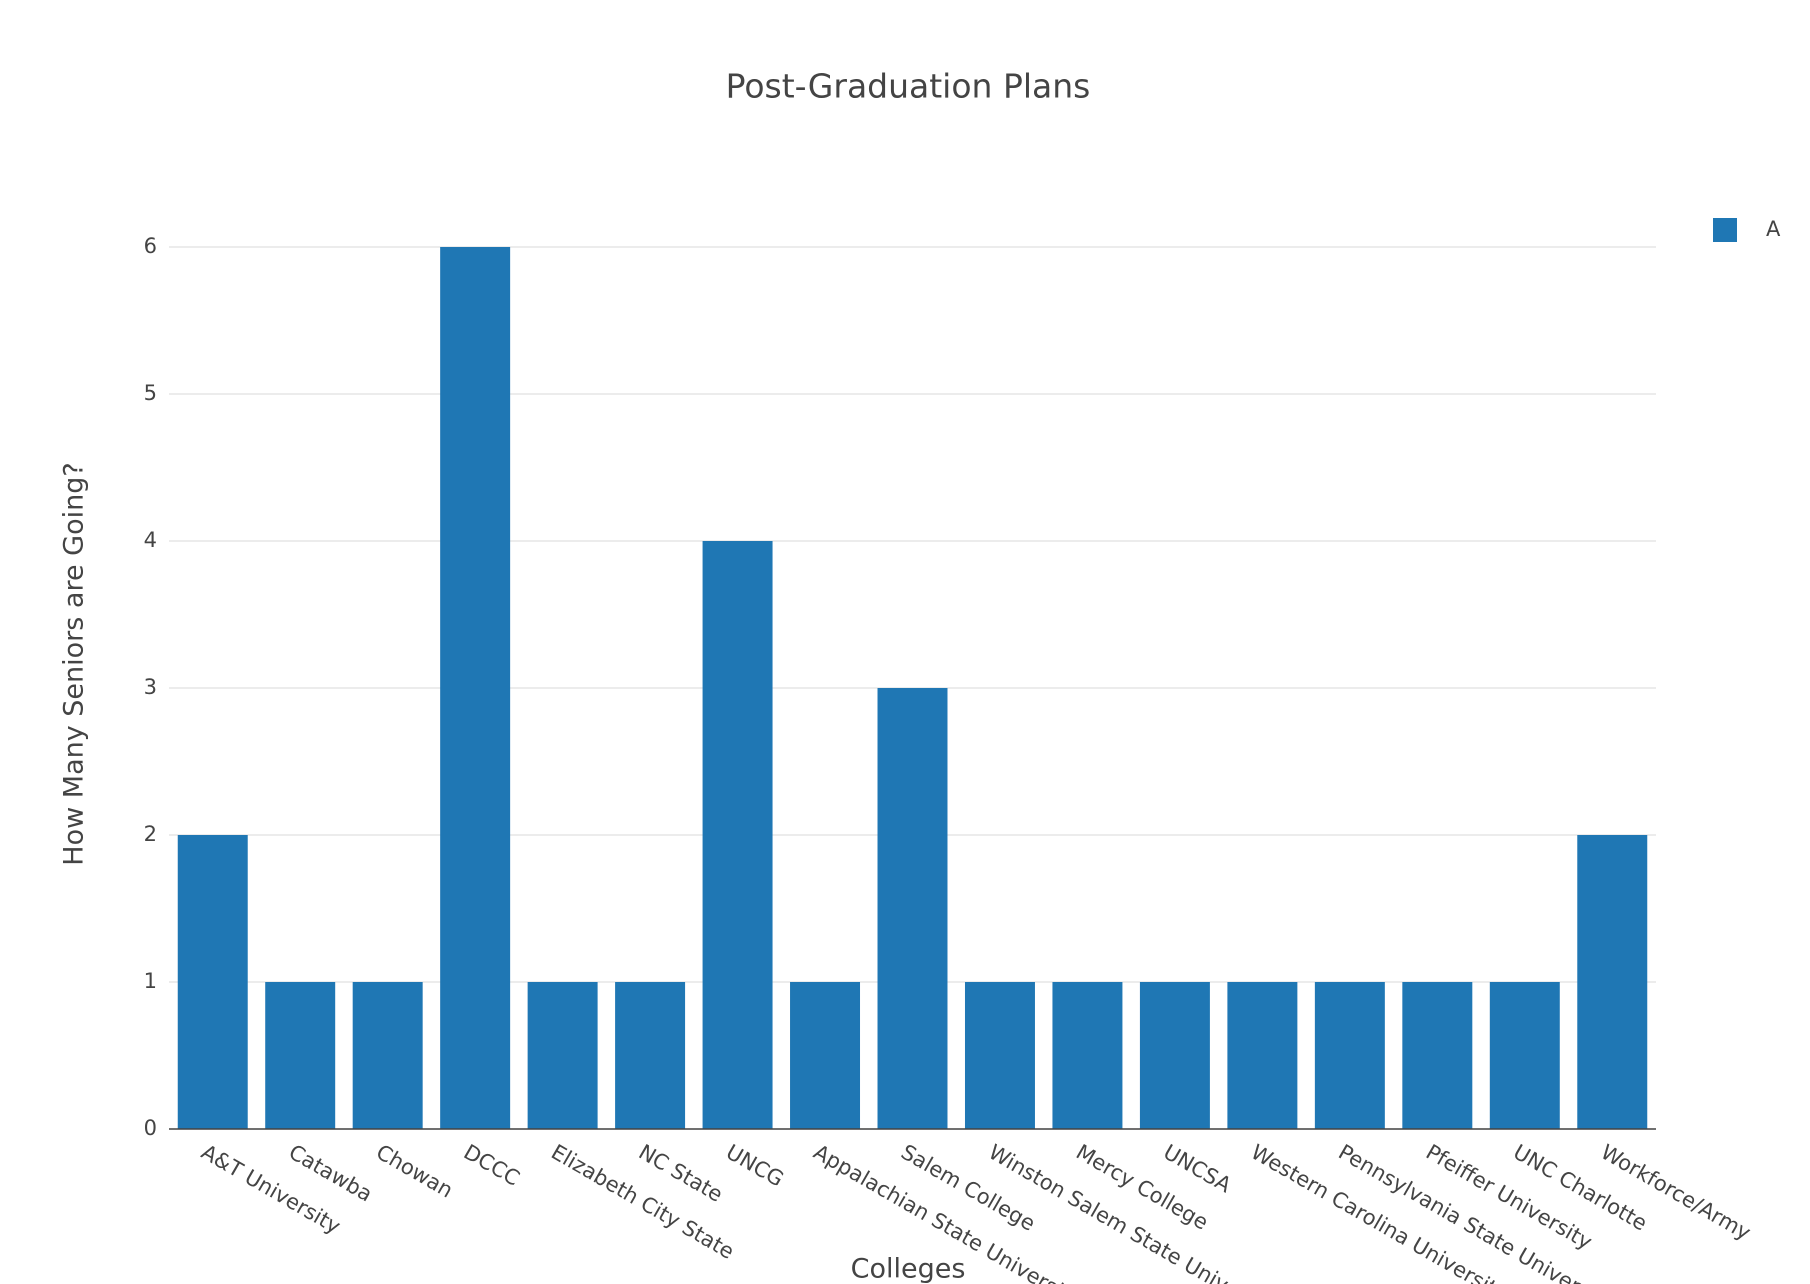 This screenshot has width=1810, height=1284. What do you see at coordinates (150, 246) in the screenshot?
I see `y-tick-label: 6` at bounding box center [150, 246].